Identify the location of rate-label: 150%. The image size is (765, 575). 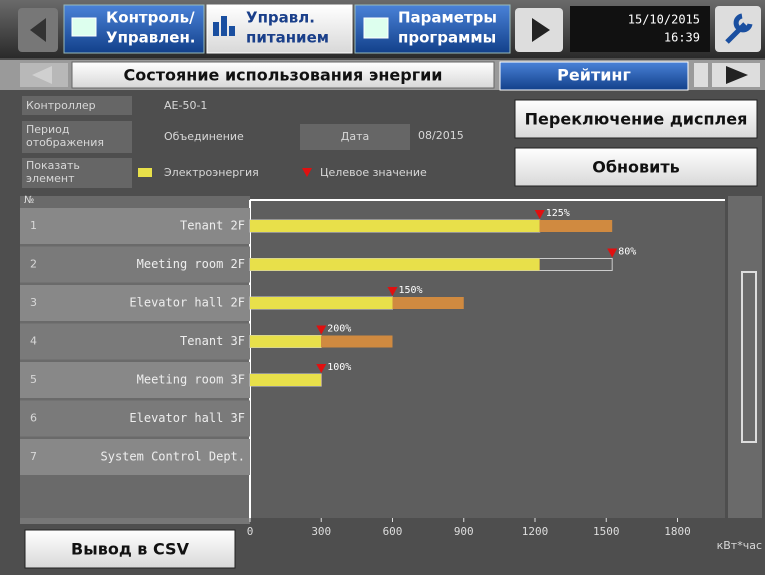
(411, 290).